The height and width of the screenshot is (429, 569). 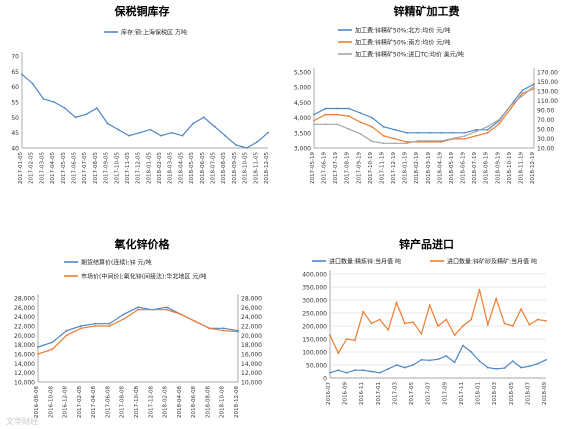 What do you see at coordinates (475, 168) in the screenshot?
I see `x-tick-label: 2018-07-19` at bounding box center [475, 168].